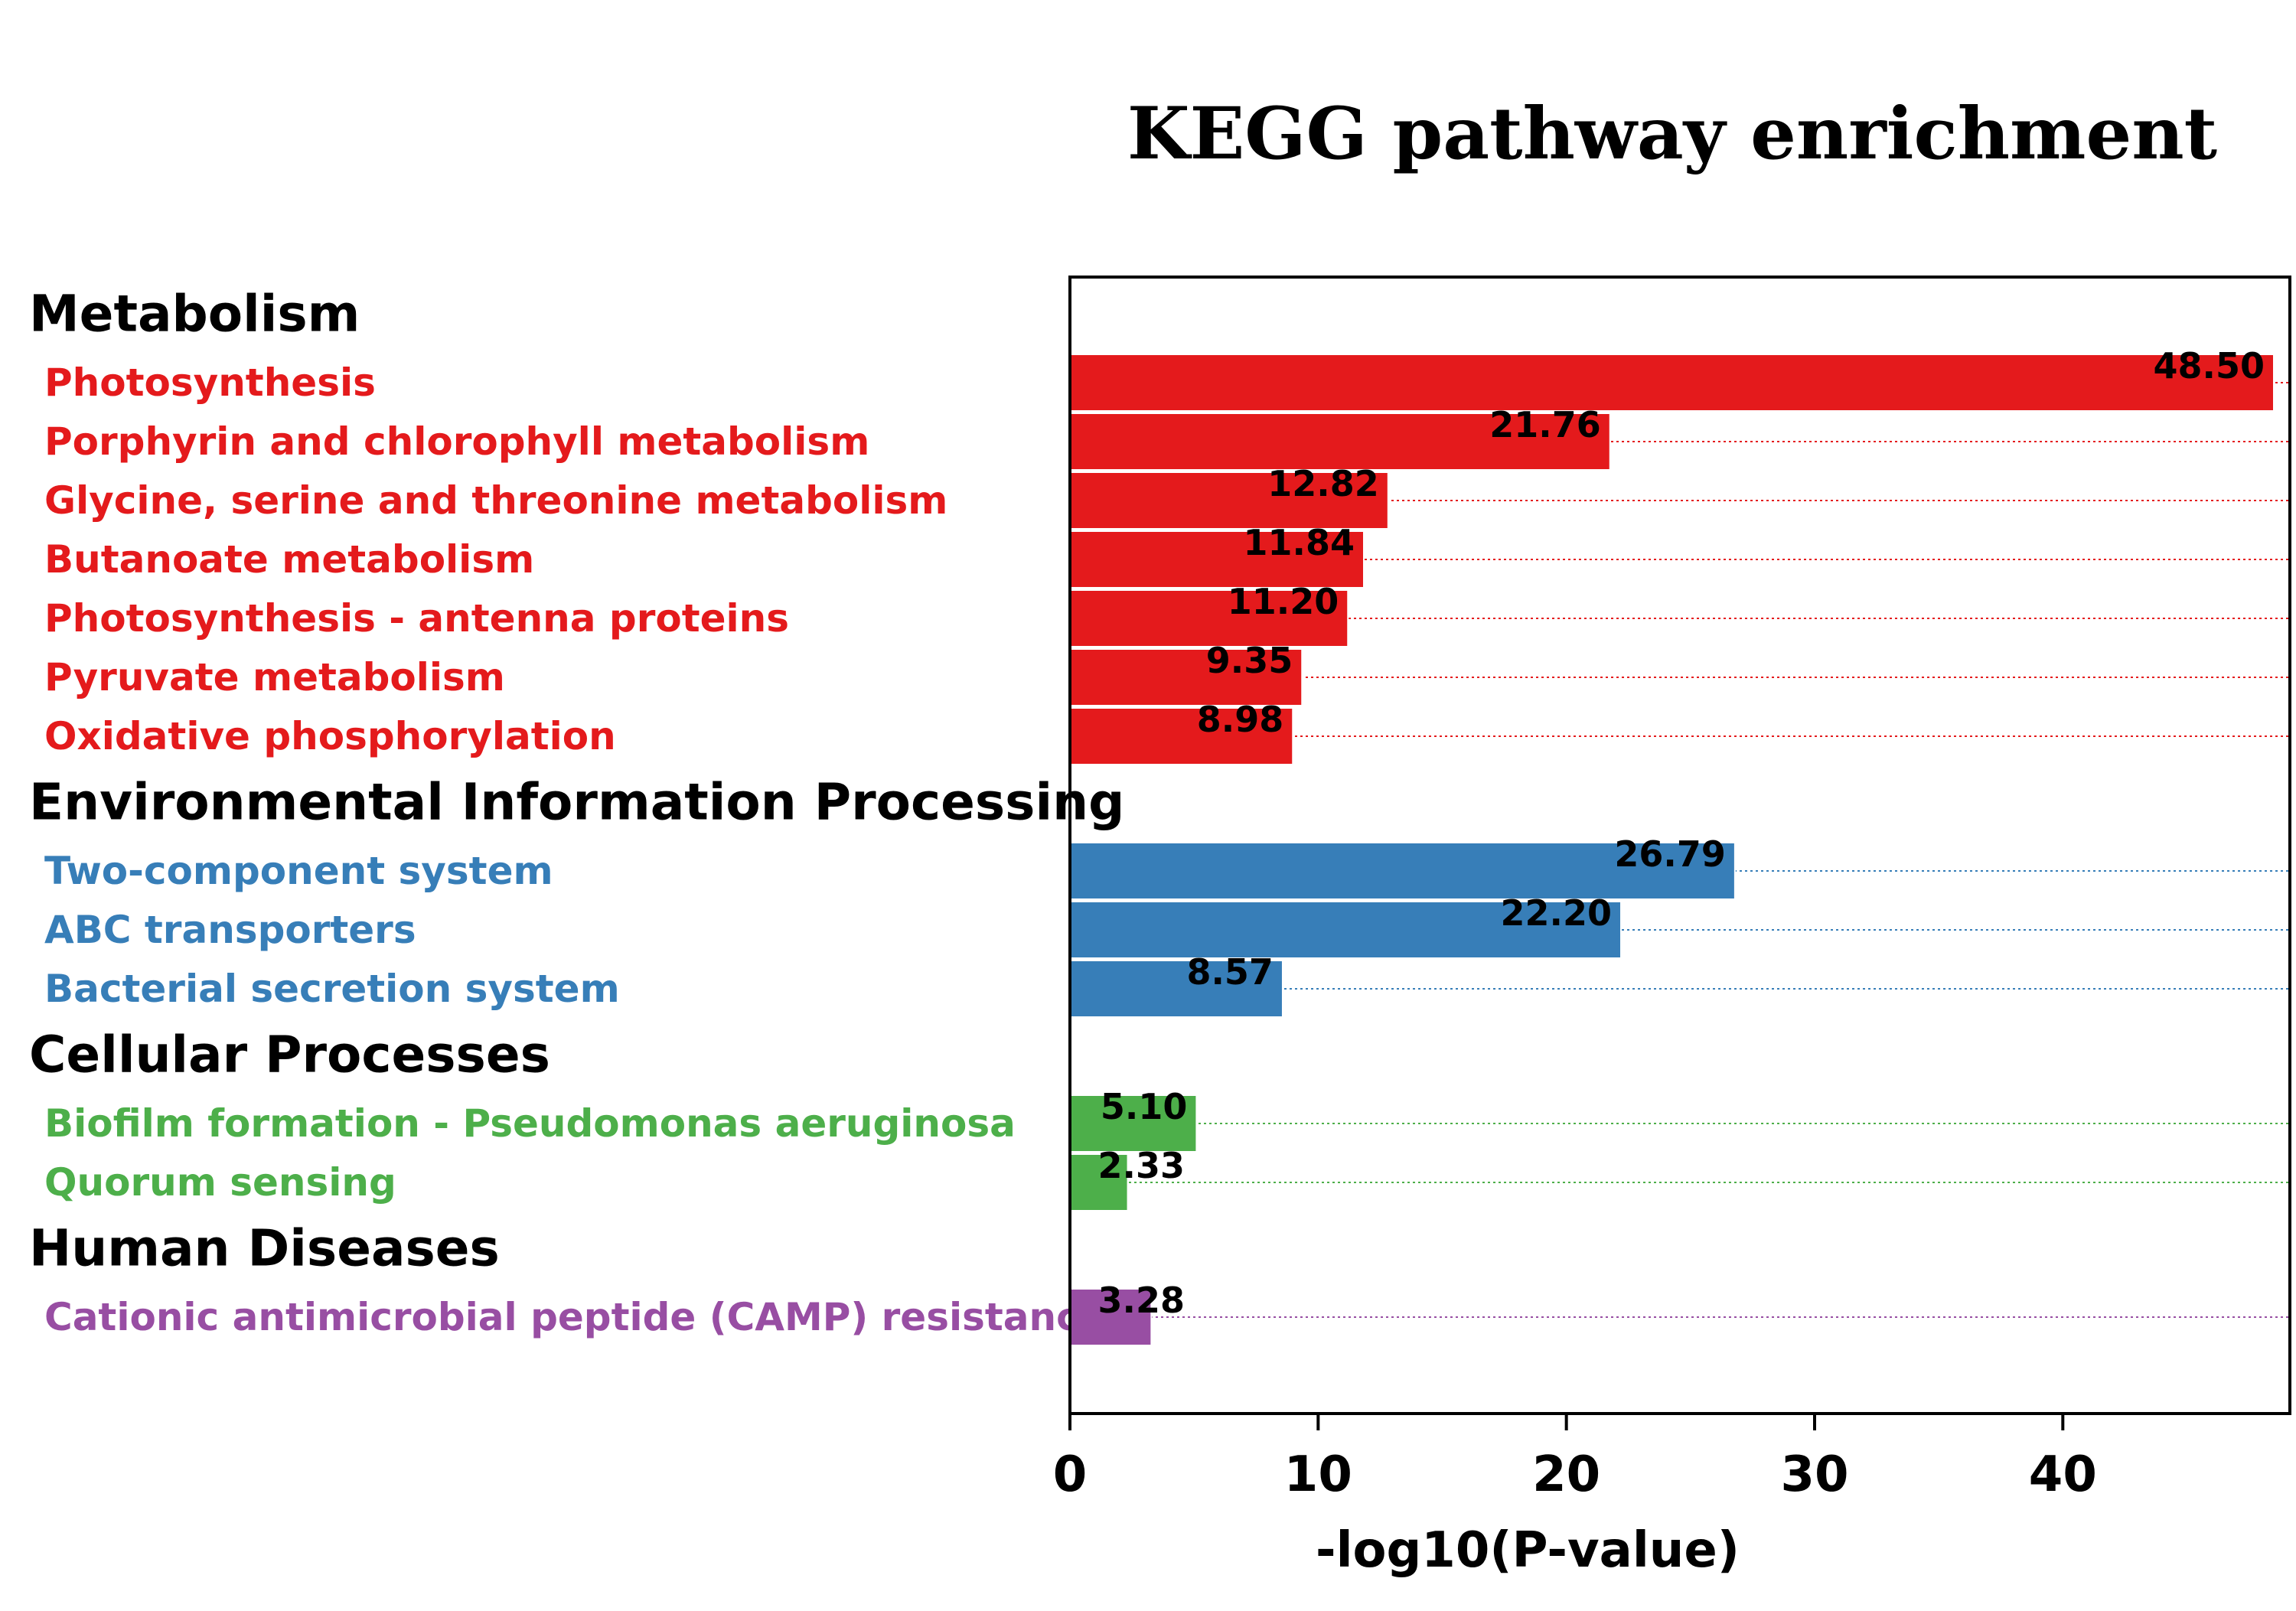 Image resolution: width=2296 pixels, height=1611 pixels. Describe the element at coordinates (1230, 972) in the screenshot. I see `value-label: 8.57` at that location.